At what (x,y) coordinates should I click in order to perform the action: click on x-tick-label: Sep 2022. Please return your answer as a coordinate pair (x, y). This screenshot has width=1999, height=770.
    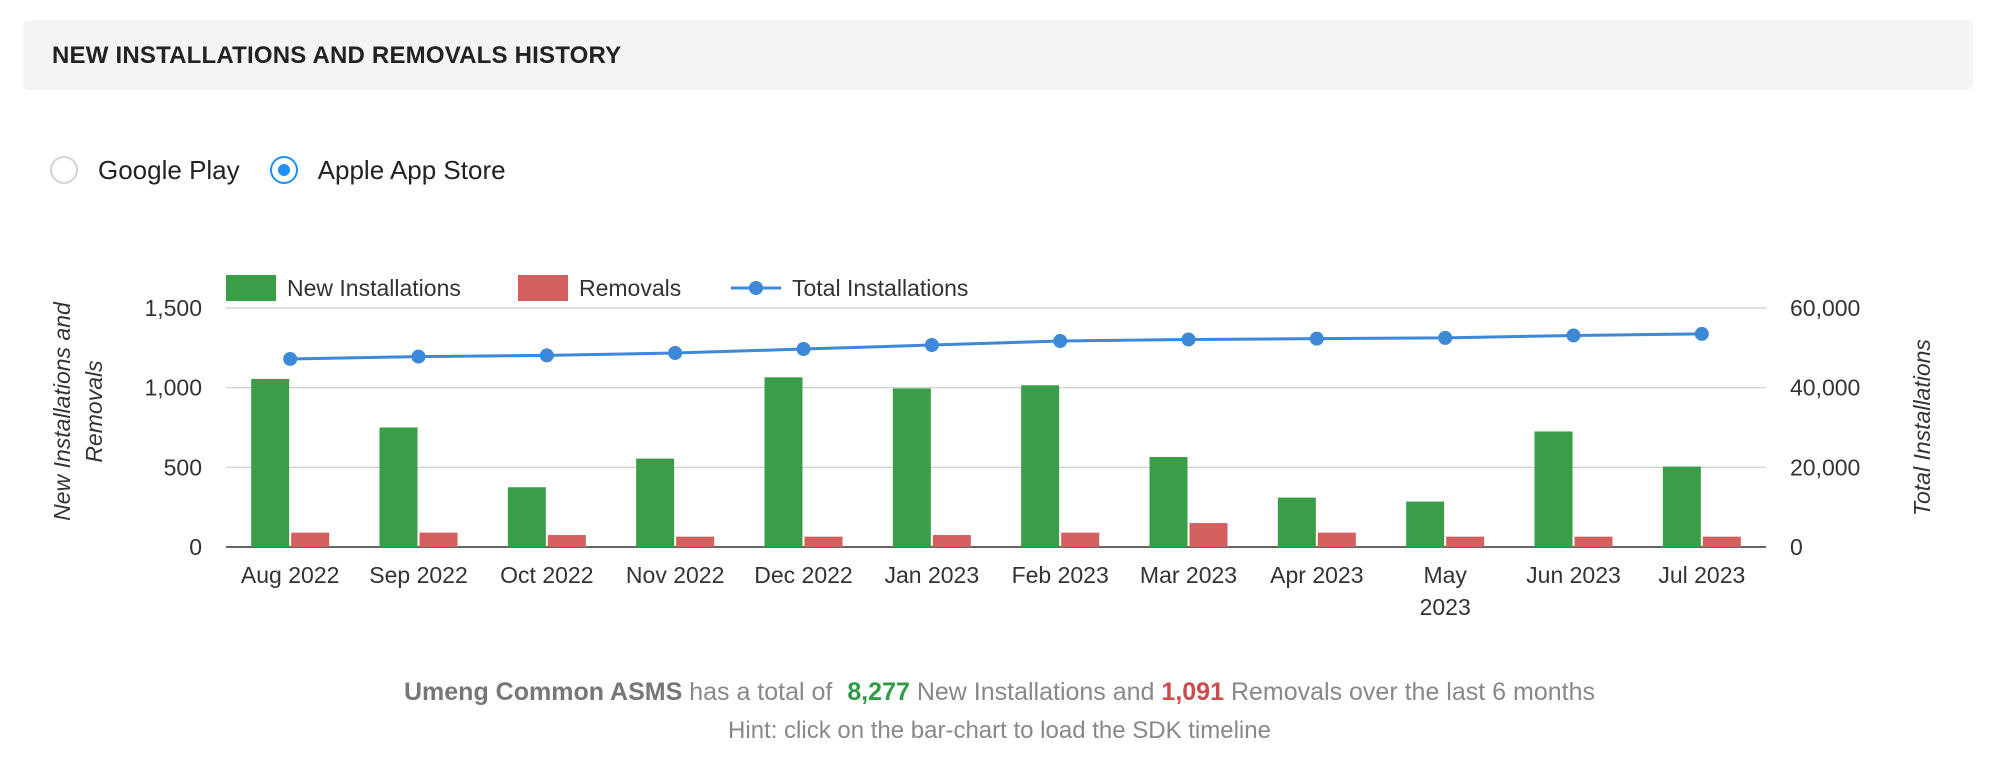
    Looking at the image, I should click on (418, 575).